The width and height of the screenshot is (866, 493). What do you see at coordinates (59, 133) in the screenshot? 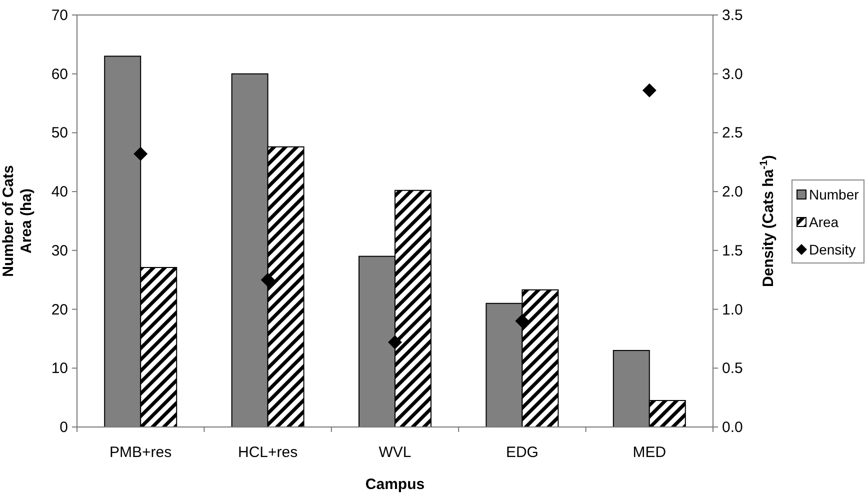
I see `y-tick-label: 50` at bounding box center [59, 133].